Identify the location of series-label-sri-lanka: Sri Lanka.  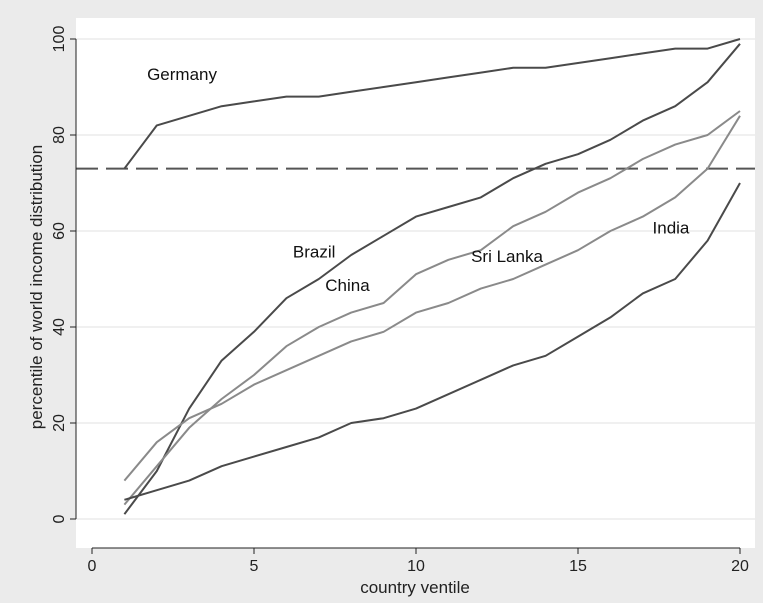
(507, 256).